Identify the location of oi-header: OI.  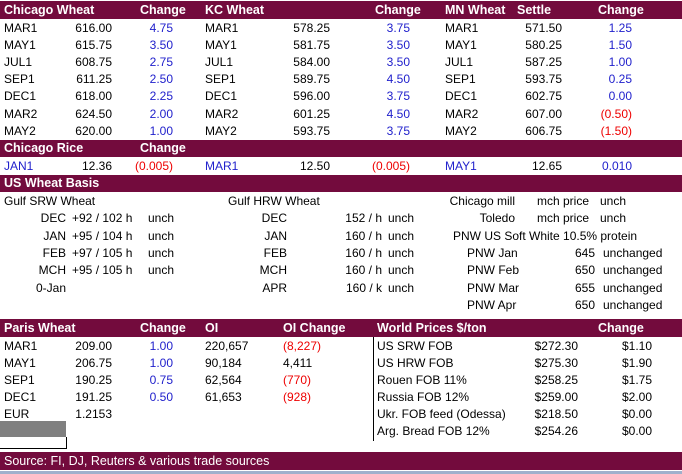
(212, 328).